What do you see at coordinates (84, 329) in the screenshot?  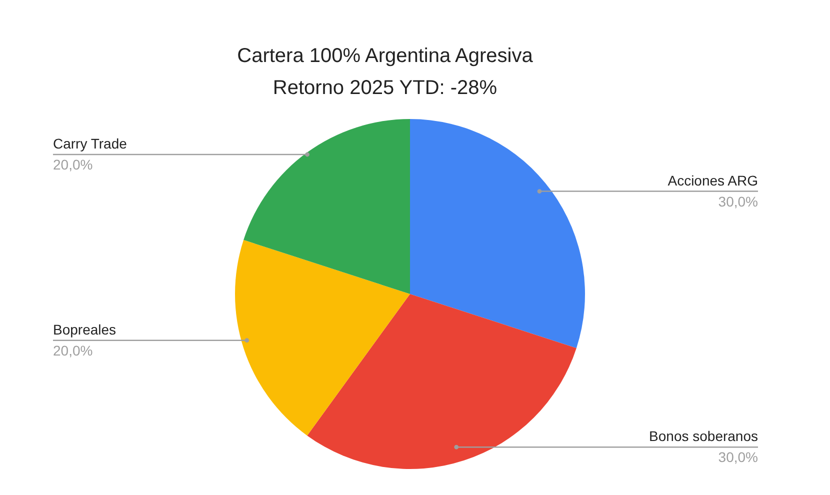 I see `slice-label: Bopreales` at bounding box center [84, 329].